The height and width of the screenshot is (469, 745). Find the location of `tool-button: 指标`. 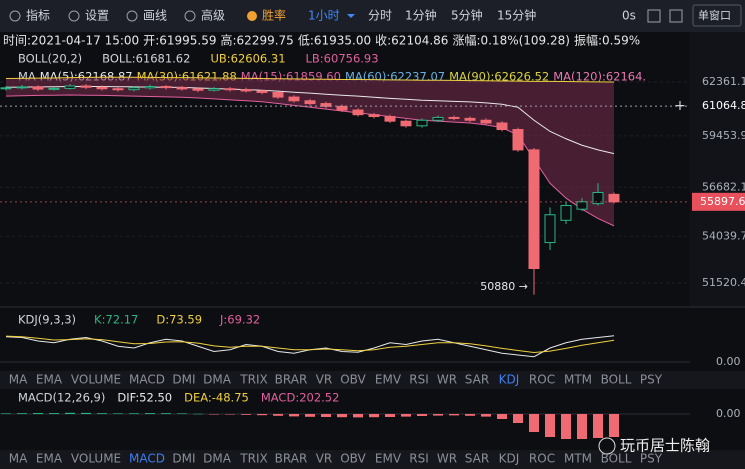

tool-button: 指标 is located at coordinates (38, 15).